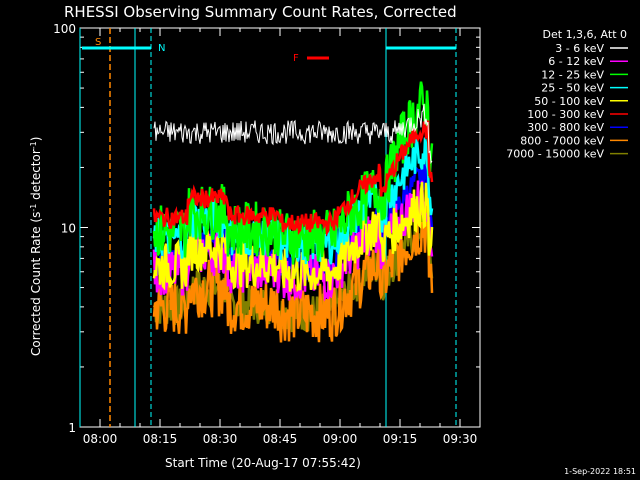  What do you see at coordinates (460, 439) in the screenshot?
I see `x-tick-label-6: 09:30` at bounding box center [460, 439].